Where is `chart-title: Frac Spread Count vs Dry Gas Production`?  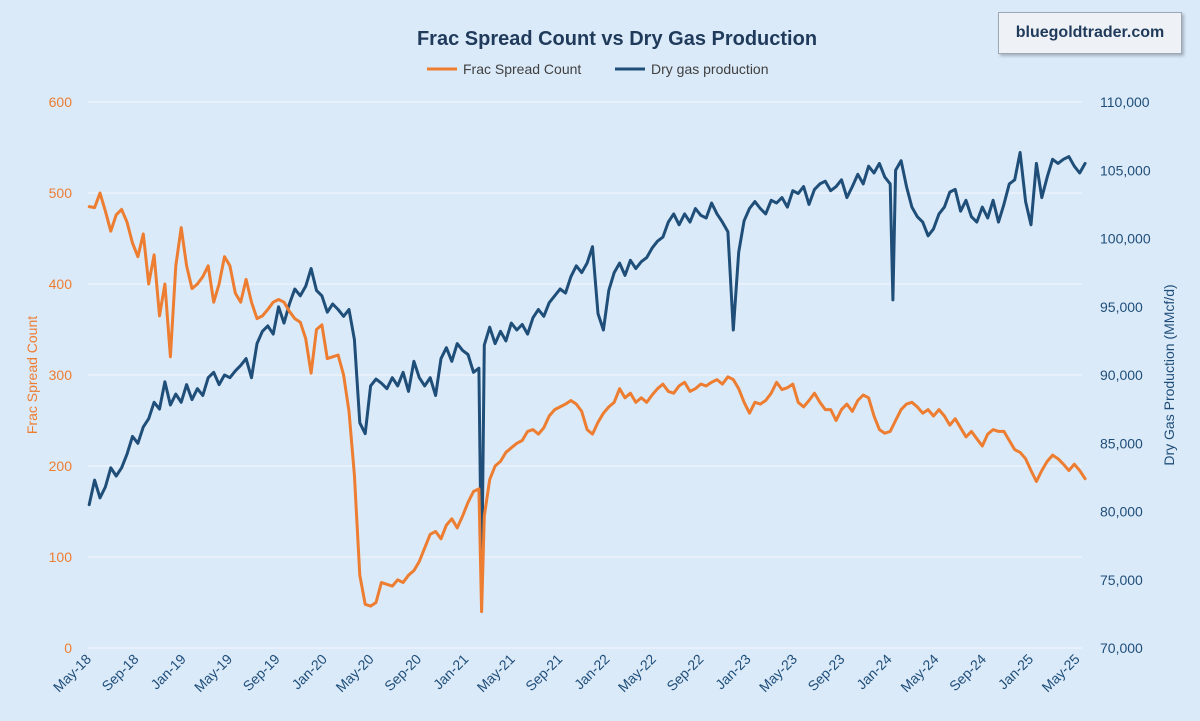
chart-title: Frac Spread Count vs Dry Gas Production is located at coordinates (617, 39).